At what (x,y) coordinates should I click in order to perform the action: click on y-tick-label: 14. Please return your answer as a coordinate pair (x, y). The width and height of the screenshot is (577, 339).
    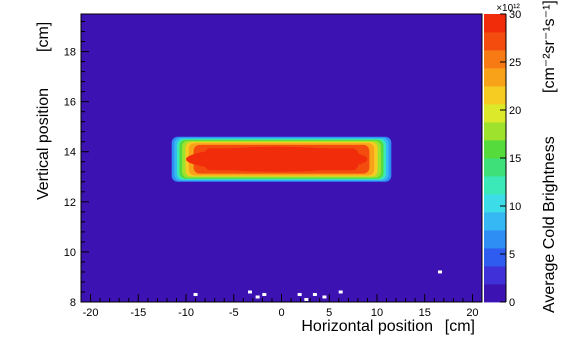
    Looking at the image, I should click on (70, 153).